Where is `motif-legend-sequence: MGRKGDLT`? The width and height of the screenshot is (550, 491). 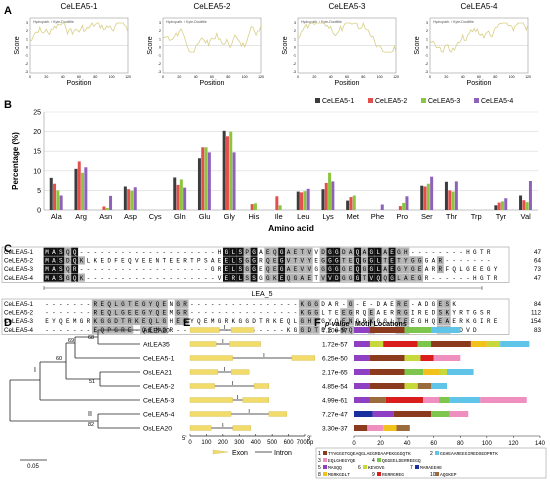
motif-legend-sequence: MGRKGDLT is located at coordinates (339, 475).